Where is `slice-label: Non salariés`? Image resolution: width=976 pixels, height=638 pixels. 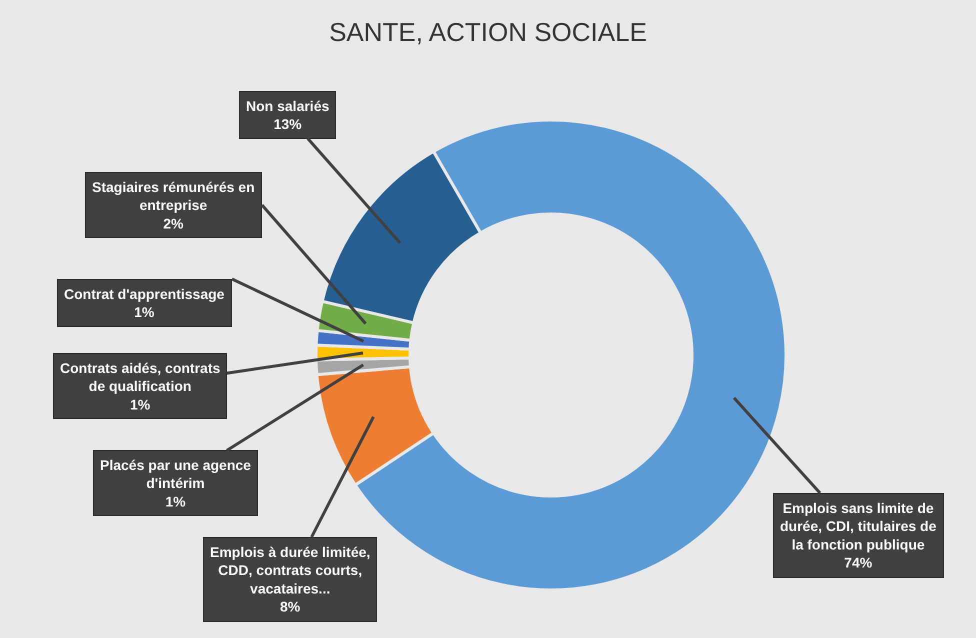
slice-label: Non salariés is located at coordinates (288, 106).